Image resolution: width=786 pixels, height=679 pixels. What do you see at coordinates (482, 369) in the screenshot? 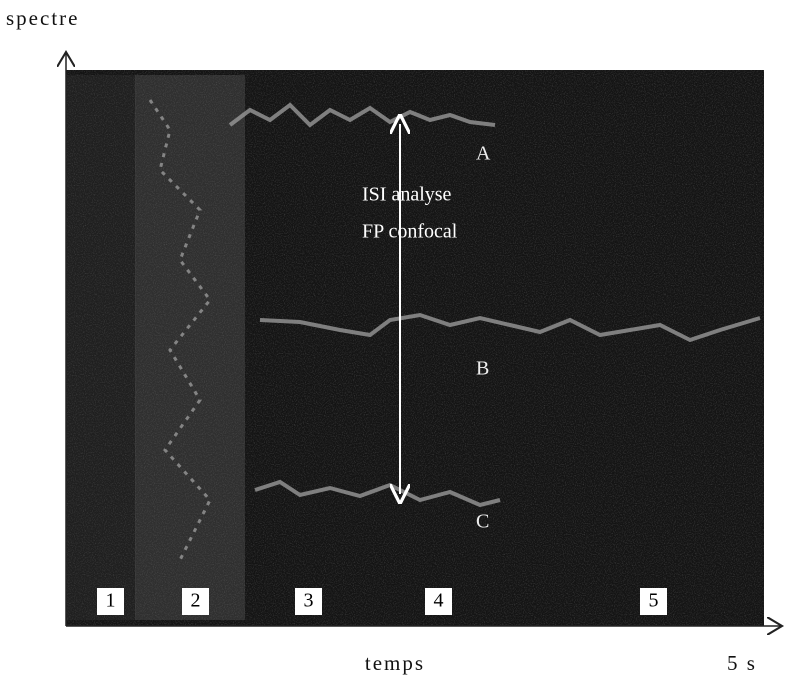
I see `curve-label: B` at bounding box center [482, 369].